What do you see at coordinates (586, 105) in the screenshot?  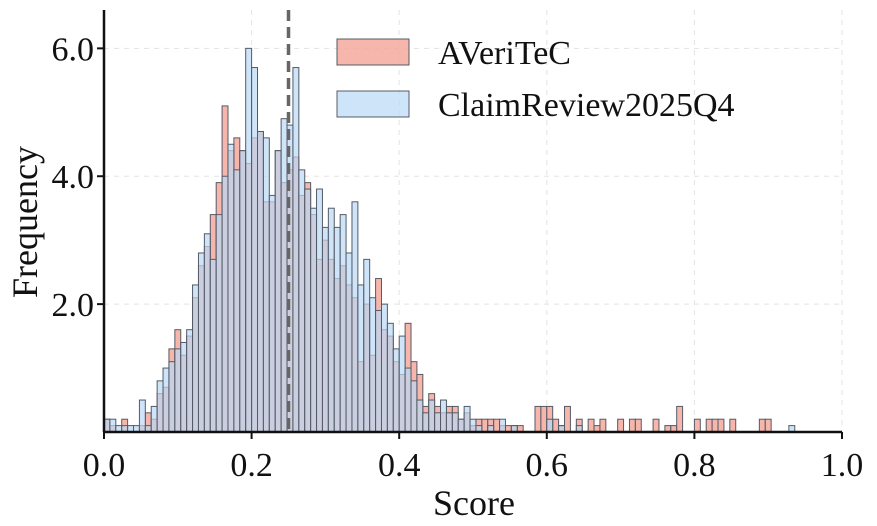 I see `legend-label-claimreview2025q4: ClaimReview2025Q4` at bounding box center [586, 105].